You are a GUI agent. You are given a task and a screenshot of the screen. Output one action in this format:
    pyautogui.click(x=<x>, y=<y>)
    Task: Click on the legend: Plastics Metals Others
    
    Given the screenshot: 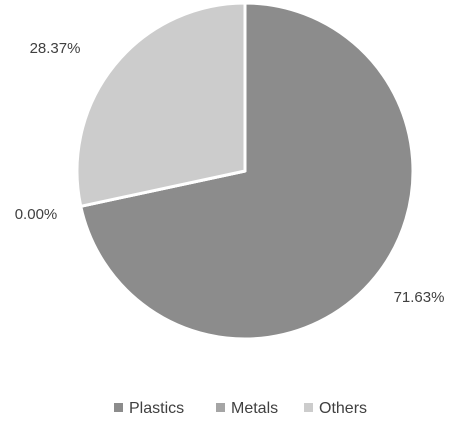 What is the action you would take?
    pyautogui.click(x=240, y=408)
    